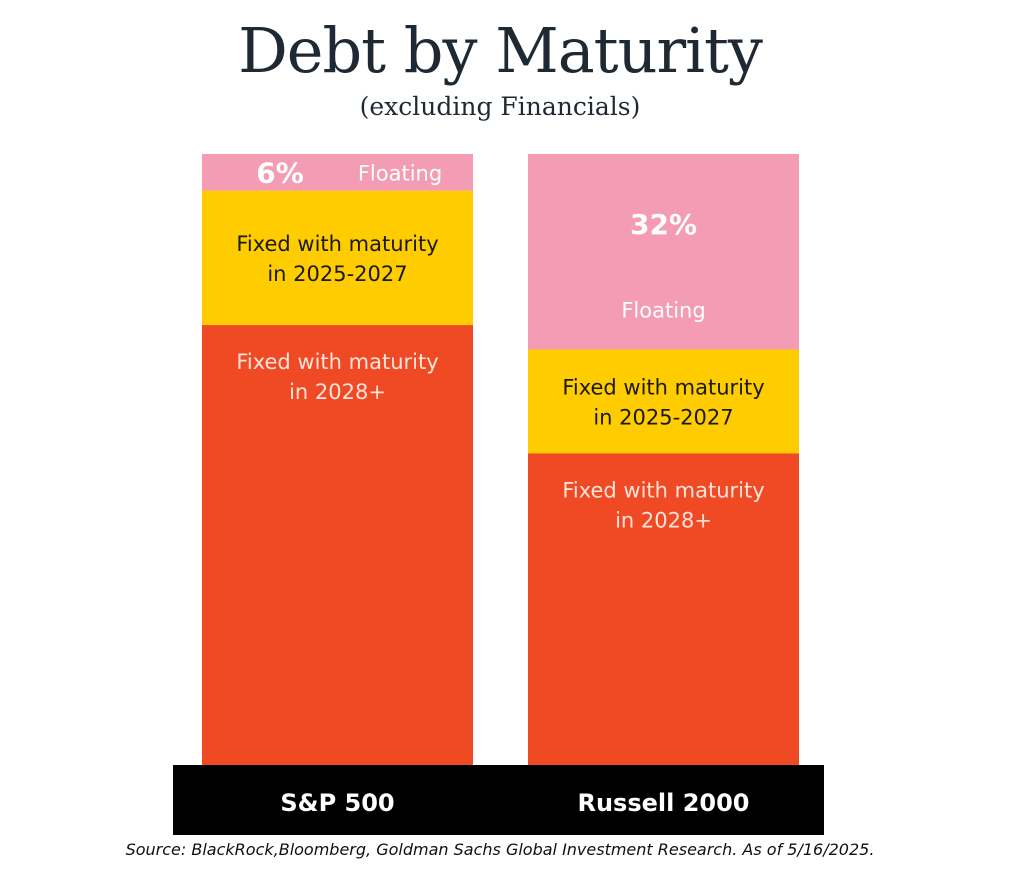 The width and height of the screenshot is (1024, 877). Describe the element at coordinates (337, 172) in the screenshot. I see `bar-segment-s-p-500-floating` at that location.